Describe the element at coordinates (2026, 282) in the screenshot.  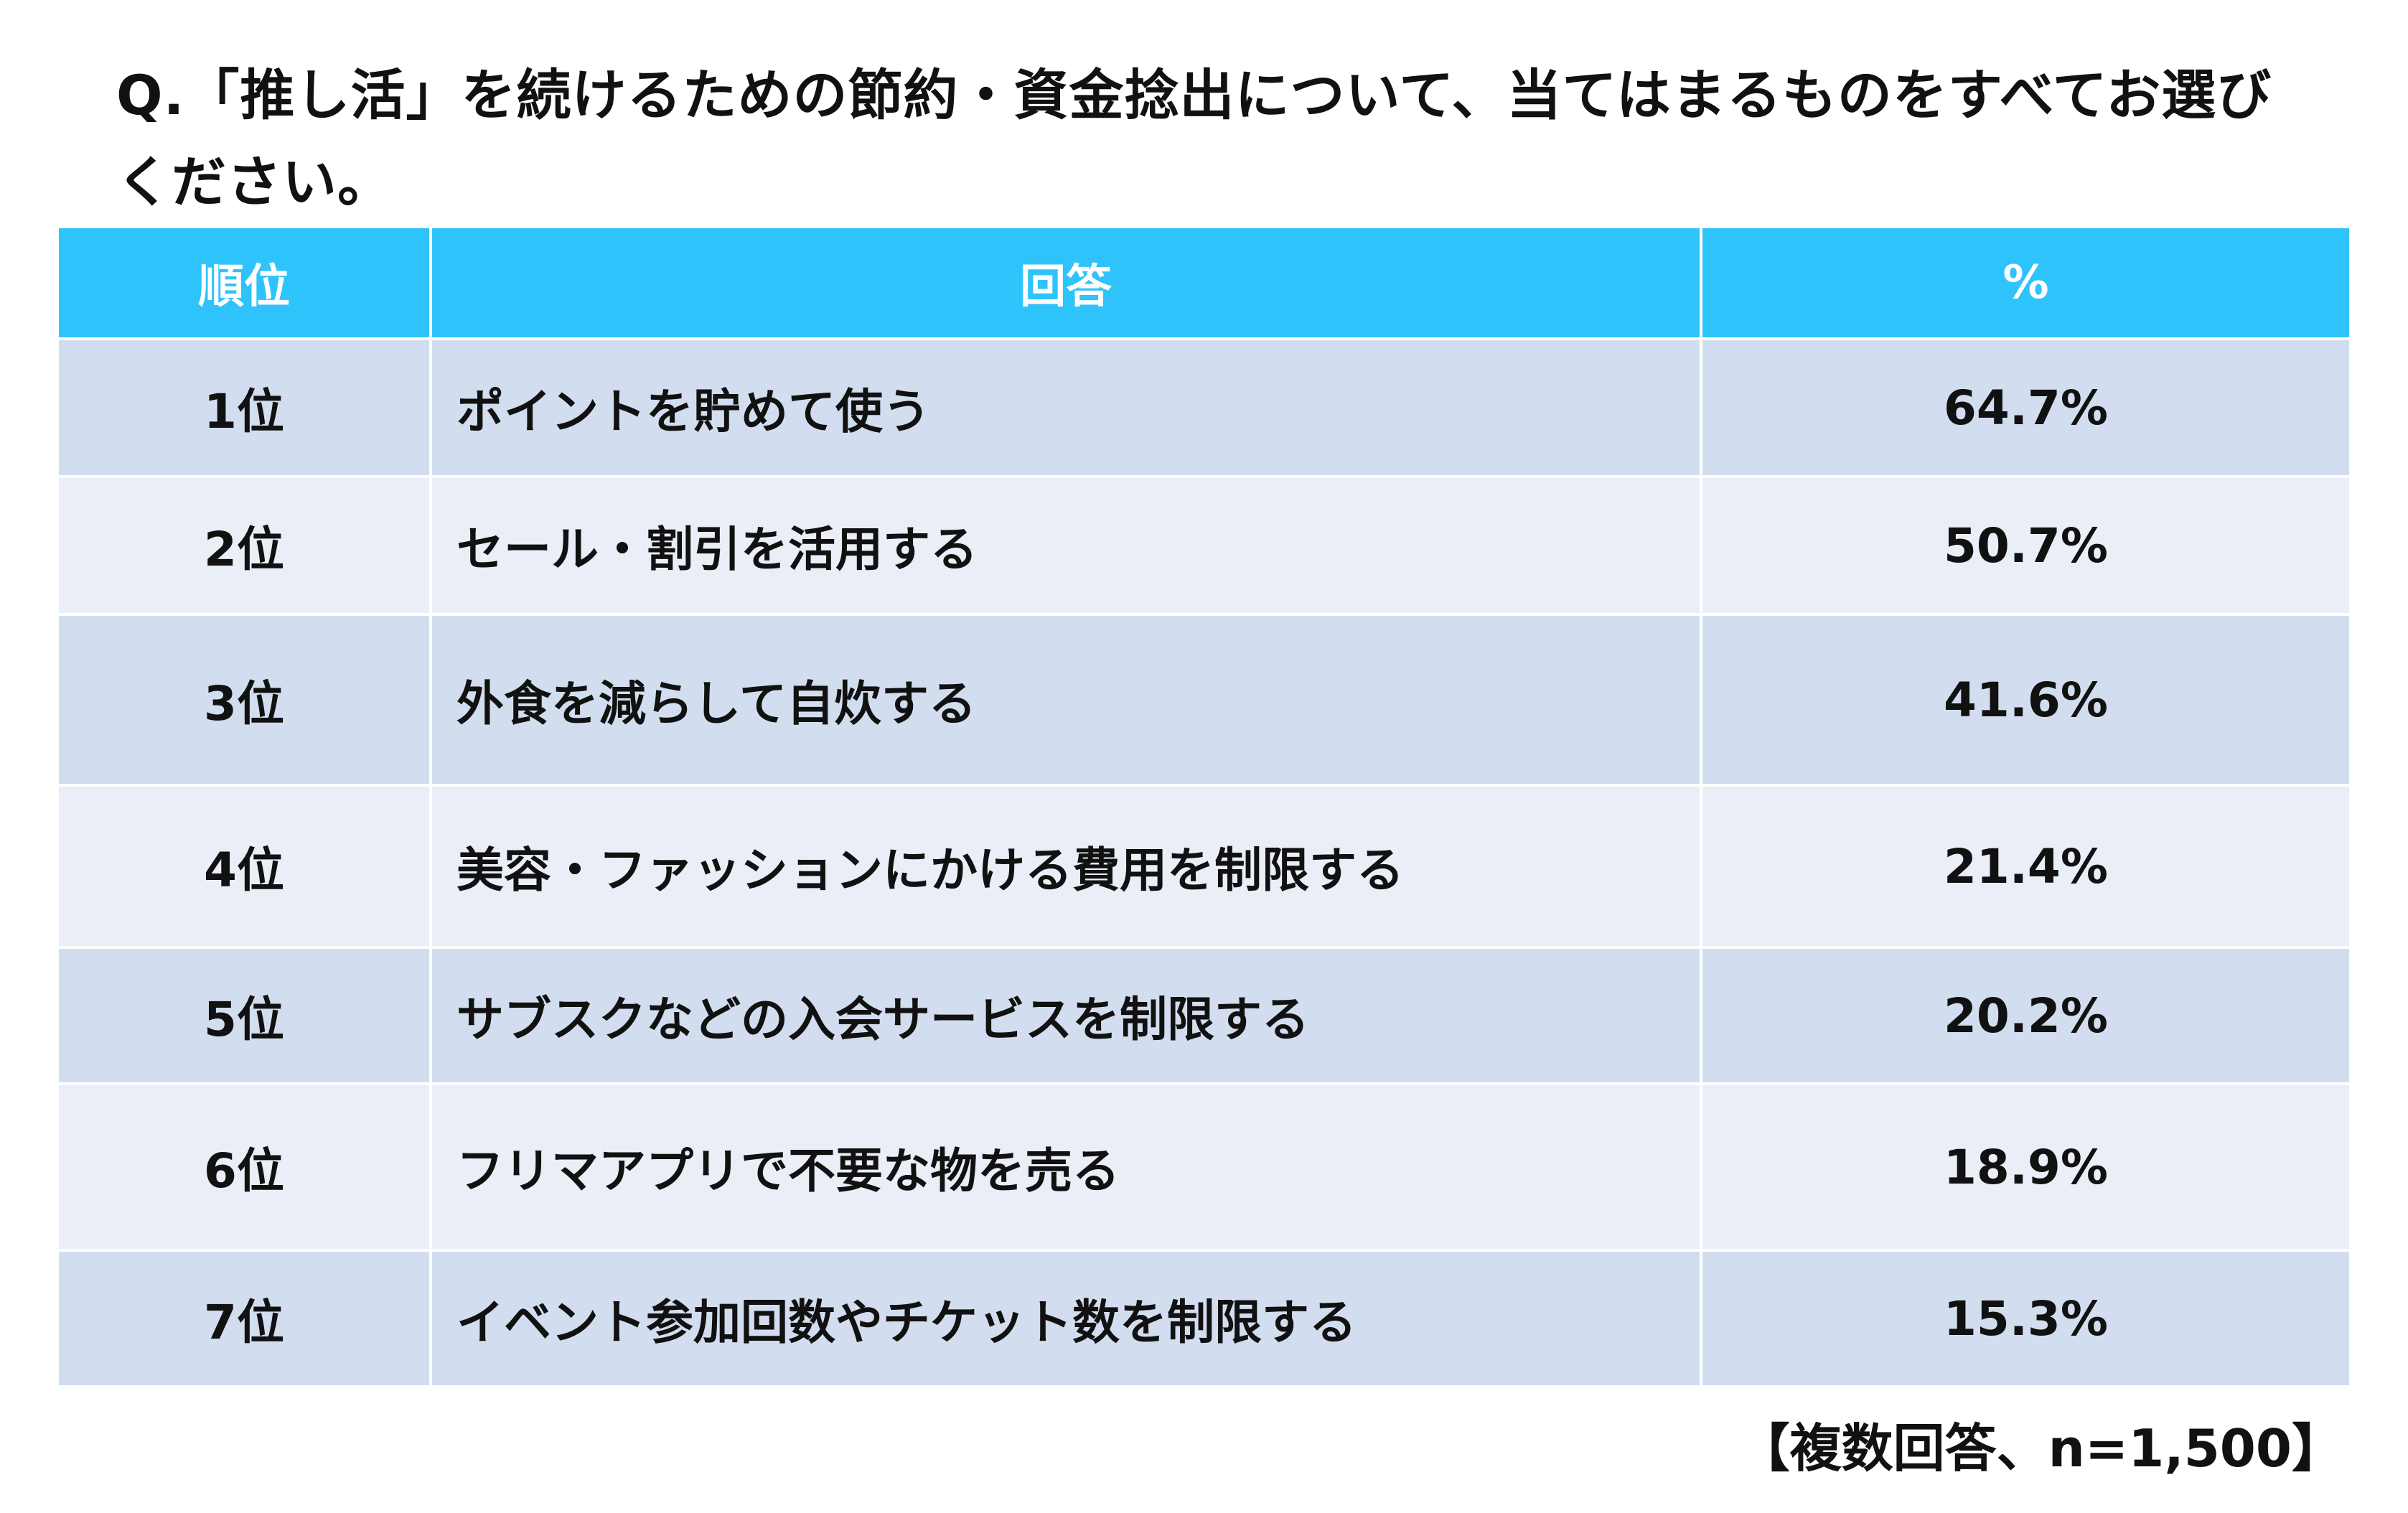
I see `header-percent: %` at that location.